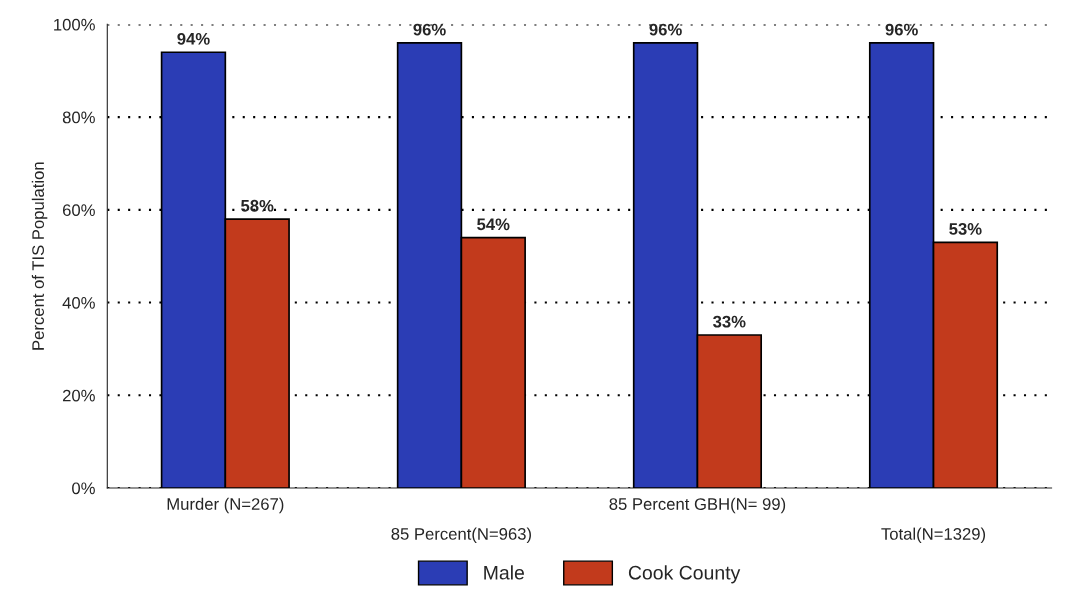 The height and width of the screenshot is (610, 1073). What do you see at coordinates (83, 488) in the screenshot?
I see `y-tick-label: 0%` at bounding box center [83, 488].